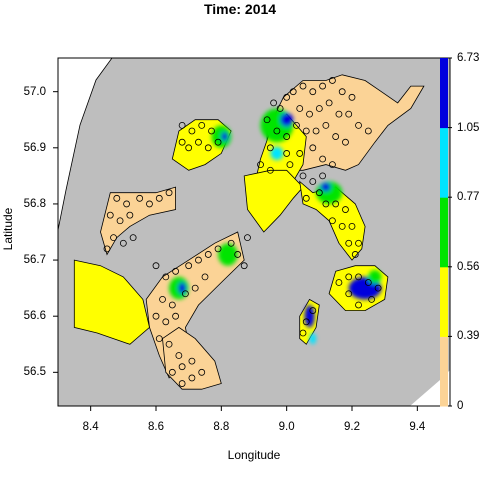 This screenshot has width=480, height=480. Describe the element at coordinates (273, 201) in the screenshot. I see `region-central-fjord` at that location.